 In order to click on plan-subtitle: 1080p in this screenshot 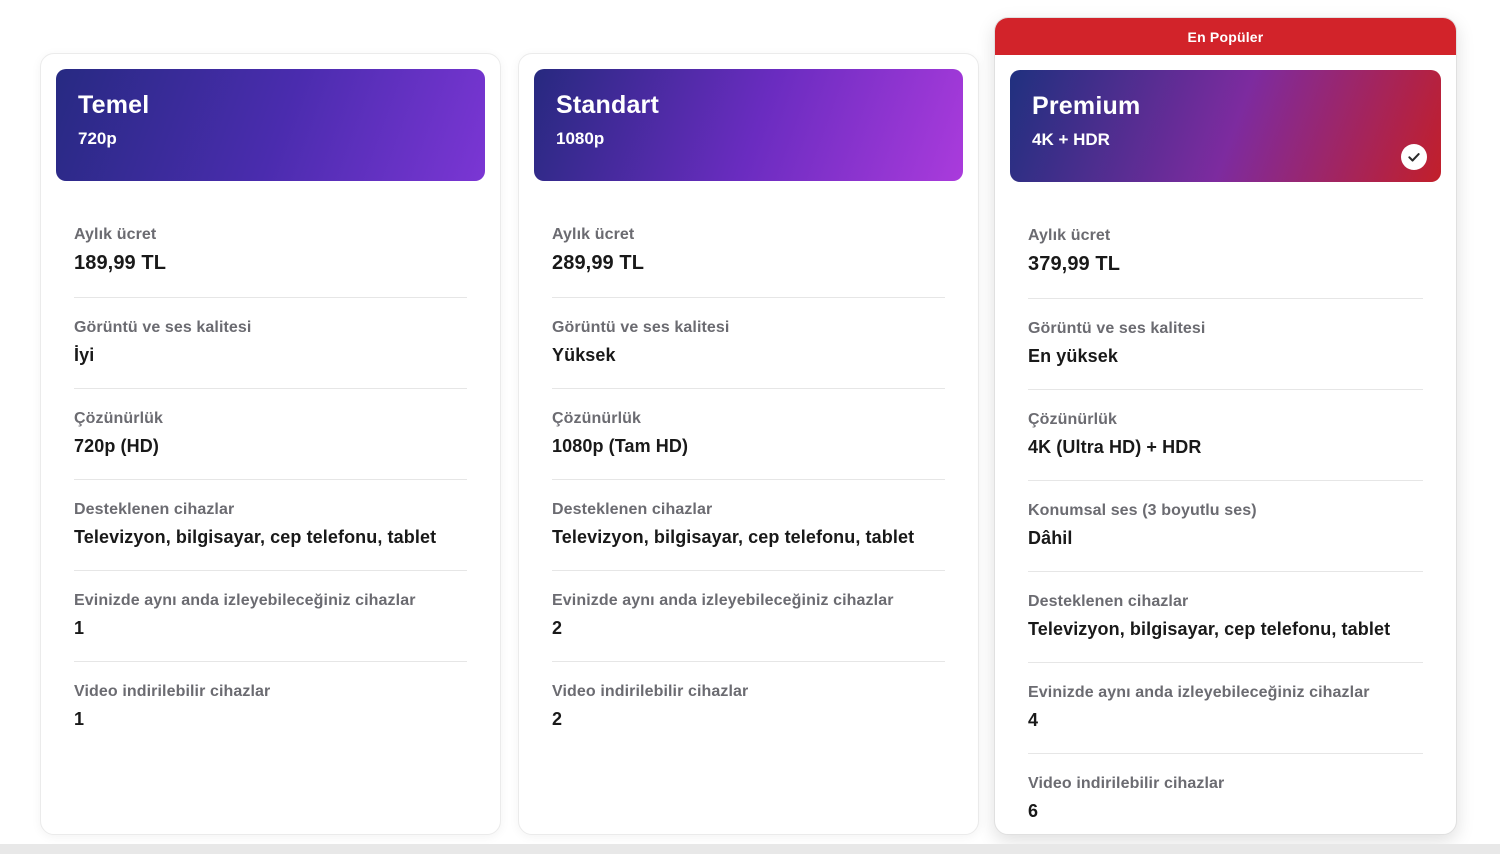, I will do `click(580, 138)`.